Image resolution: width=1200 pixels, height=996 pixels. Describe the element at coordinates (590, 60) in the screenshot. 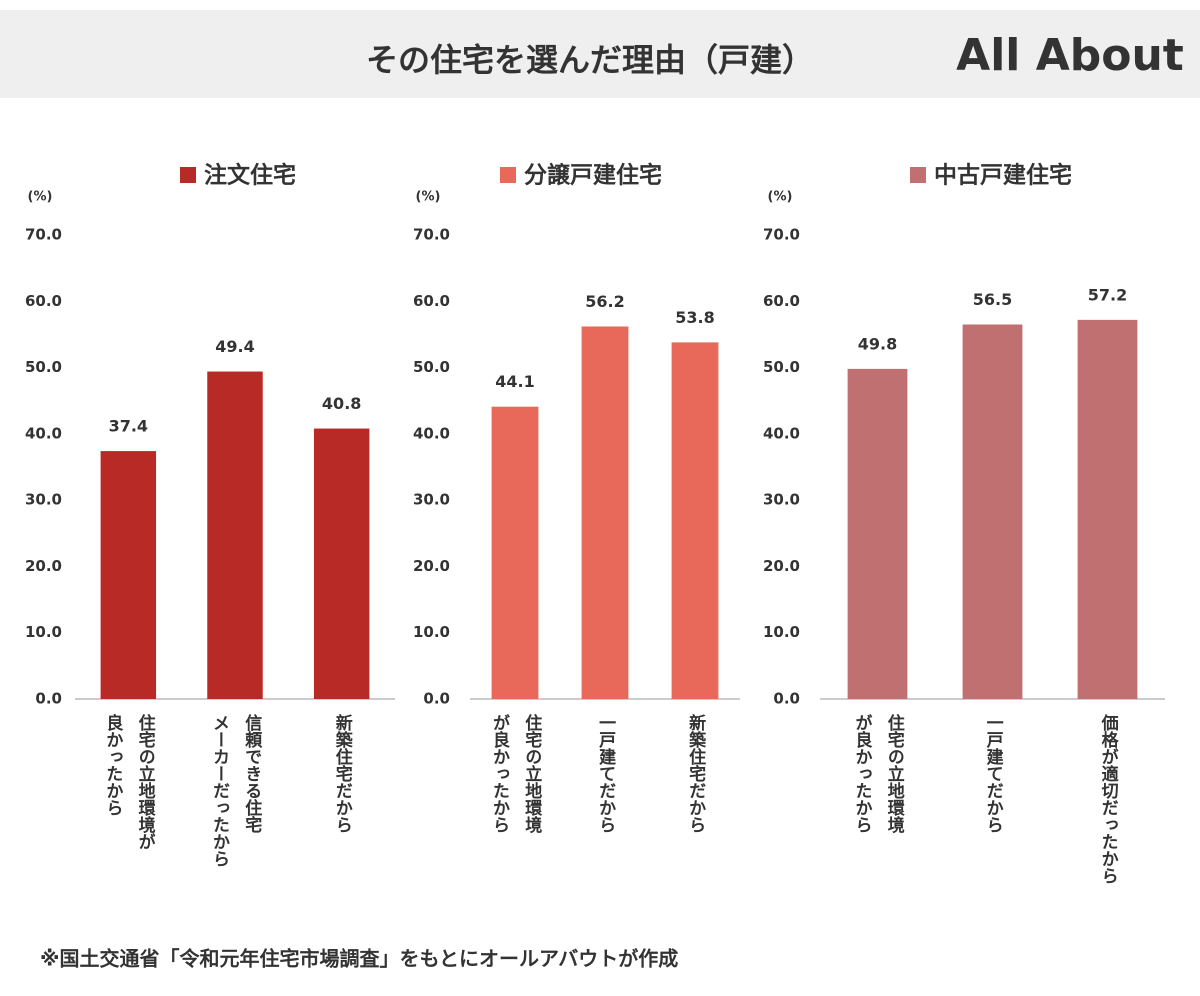

I see `page-title: その住宅を選んだ理由（戸建）` at that location.